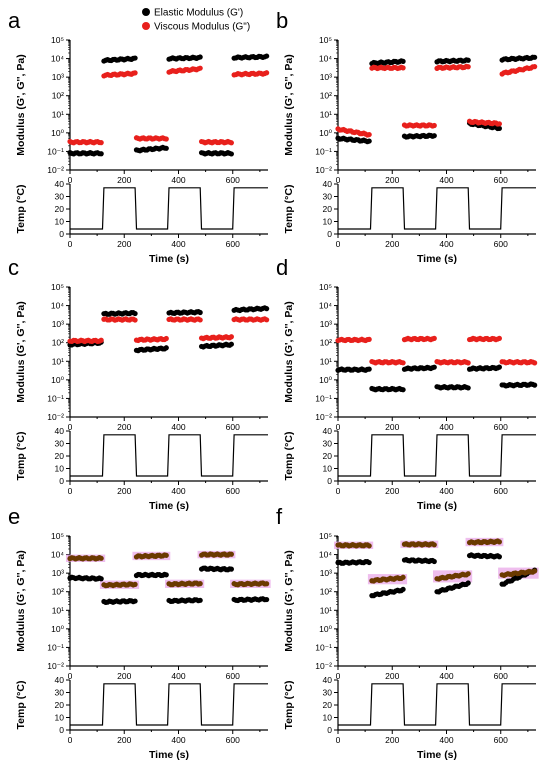 Image resolution: width=550 pixels, height=781 pixels. What do you see at coordinates (146, 12) in the screenshot?
I see `legend-elastic-marker` at bounding box center [146, 12].